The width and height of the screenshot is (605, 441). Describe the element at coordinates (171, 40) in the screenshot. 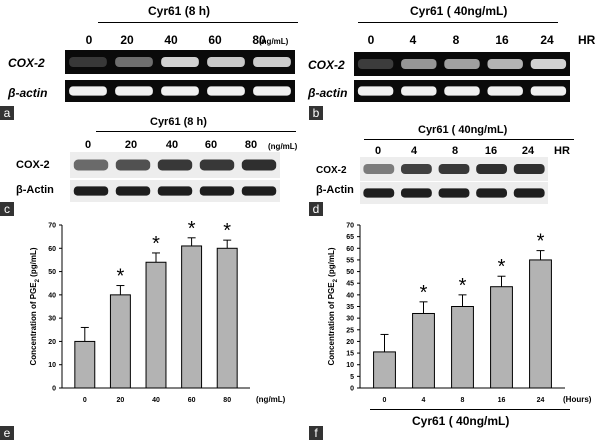

I see `panel-a-lane-2: 40` at that location.